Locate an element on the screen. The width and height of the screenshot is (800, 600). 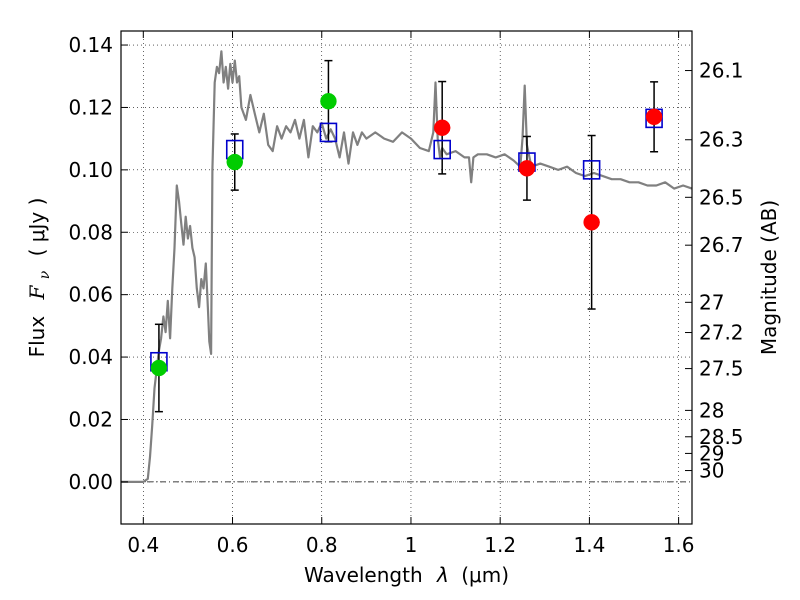
y-tick-label: 0.14 is located at coordinates (90, 45).